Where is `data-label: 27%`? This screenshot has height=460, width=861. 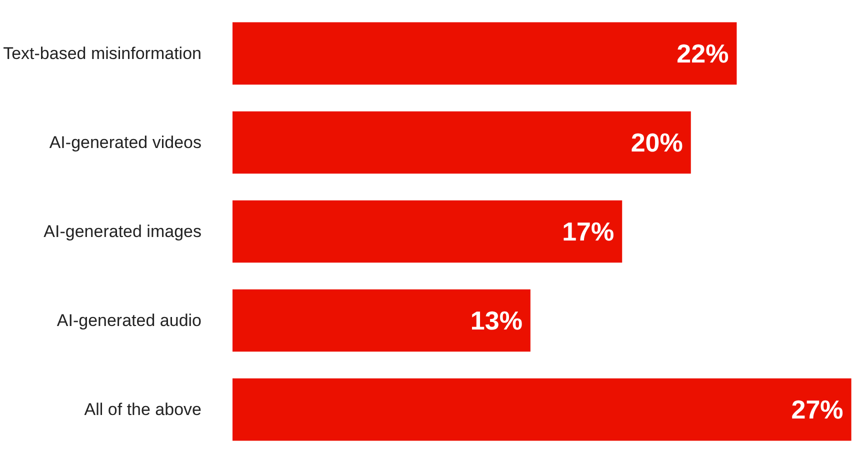
data-label: 27% is located at coordinates (817, 409).